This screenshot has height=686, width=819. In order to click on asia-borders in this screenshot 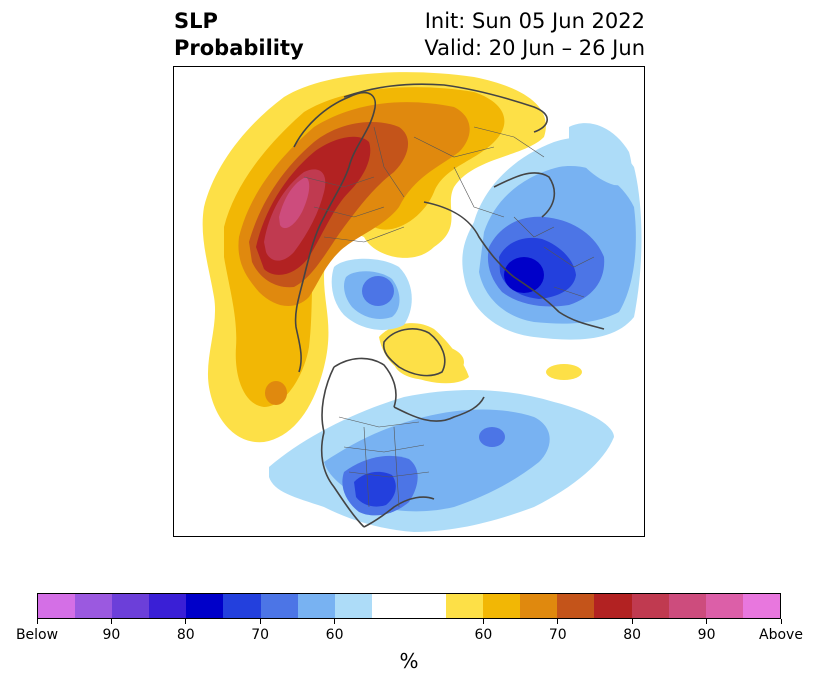, I will do `click(554, 257)`.